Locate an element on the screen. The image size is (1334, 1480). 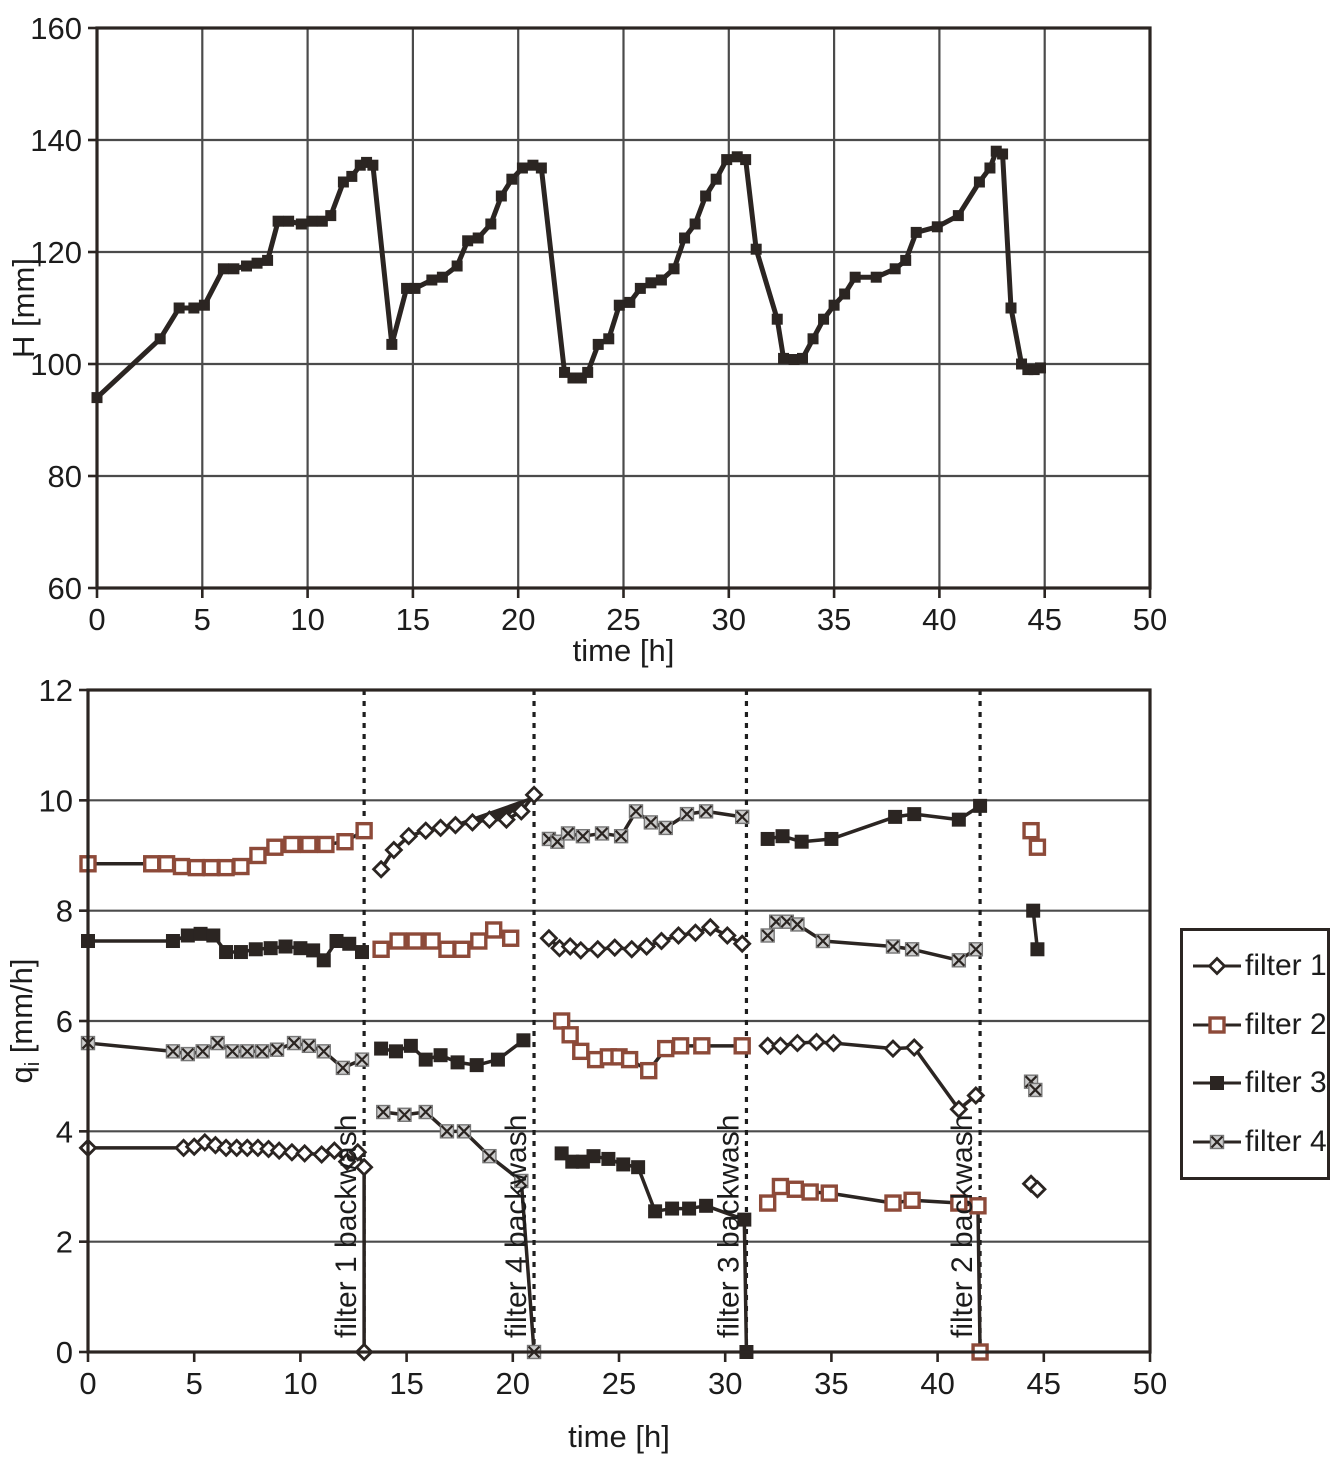
x-tick-label: 15 is located at coordinates (406, 1383).